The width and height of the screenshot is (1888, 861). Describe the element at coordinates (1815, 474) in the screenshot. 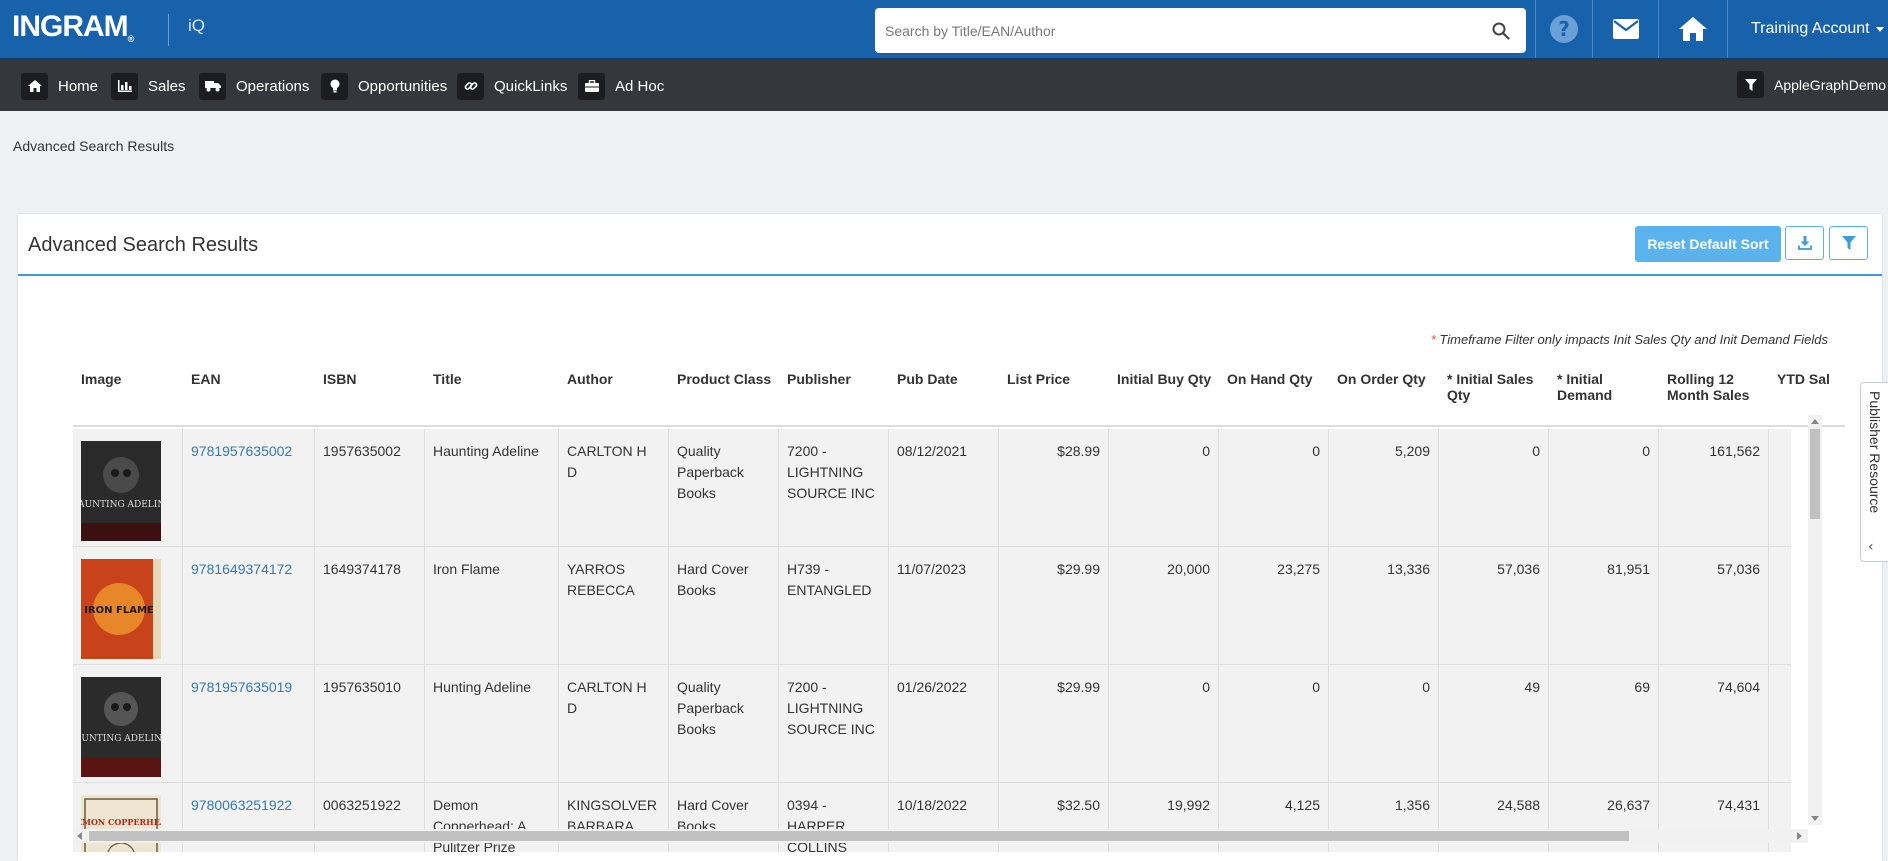

I see `vertical-scroll-thumb` at that location.